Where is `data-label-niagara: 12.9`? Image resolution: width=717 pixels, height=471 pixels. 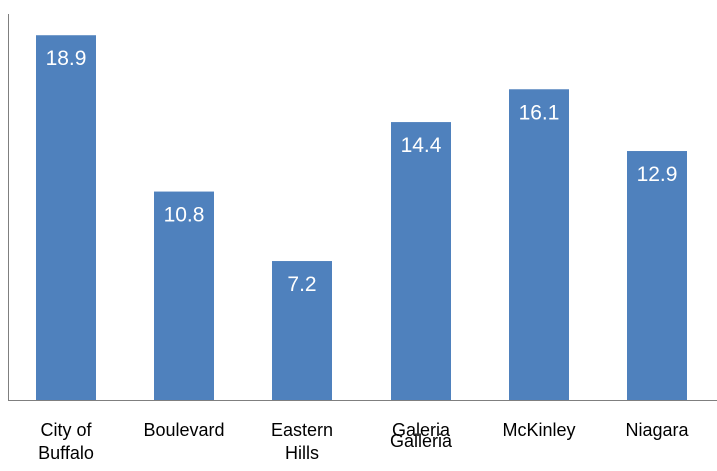
data-label-niagara: 12.9 is located at coordinates (657, 174).